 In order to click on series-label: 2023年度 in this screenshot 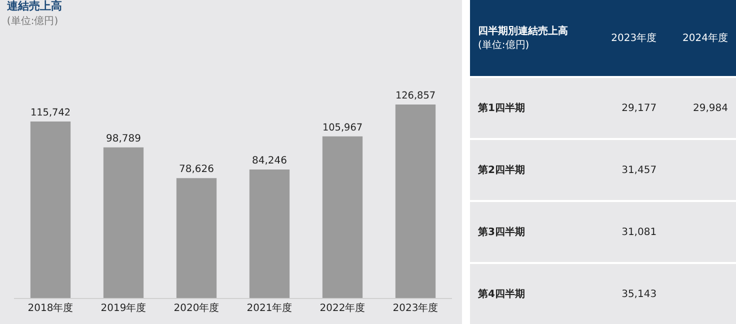, I will do `click(629, 38)`.